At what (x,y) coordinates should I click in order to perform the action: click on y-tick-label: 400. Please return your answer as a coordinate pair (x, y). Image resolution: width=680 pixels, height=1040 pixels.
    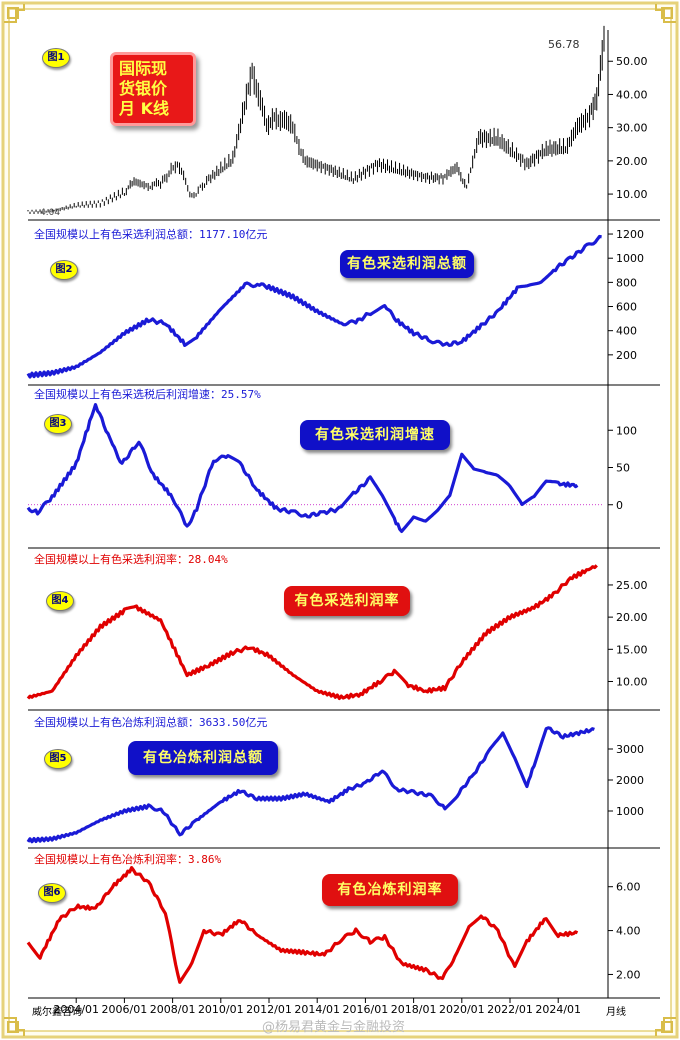
    Looking at the image, I should click on (626, 331).